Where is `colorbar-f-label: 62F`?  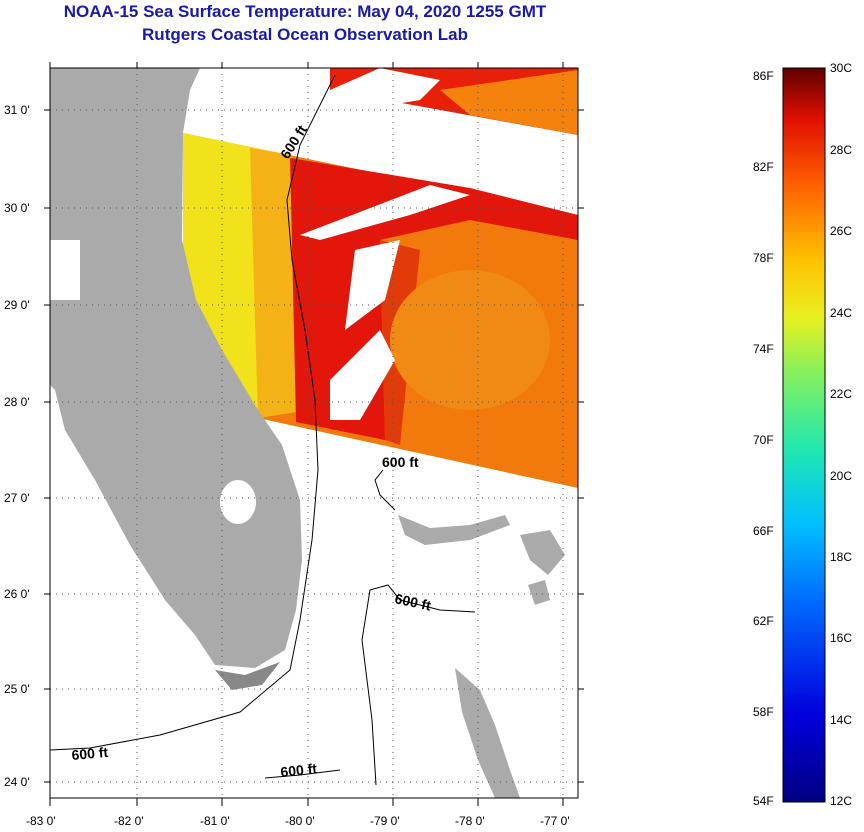
colorbar-f-label: 62F is located at coordinates (763, 621).